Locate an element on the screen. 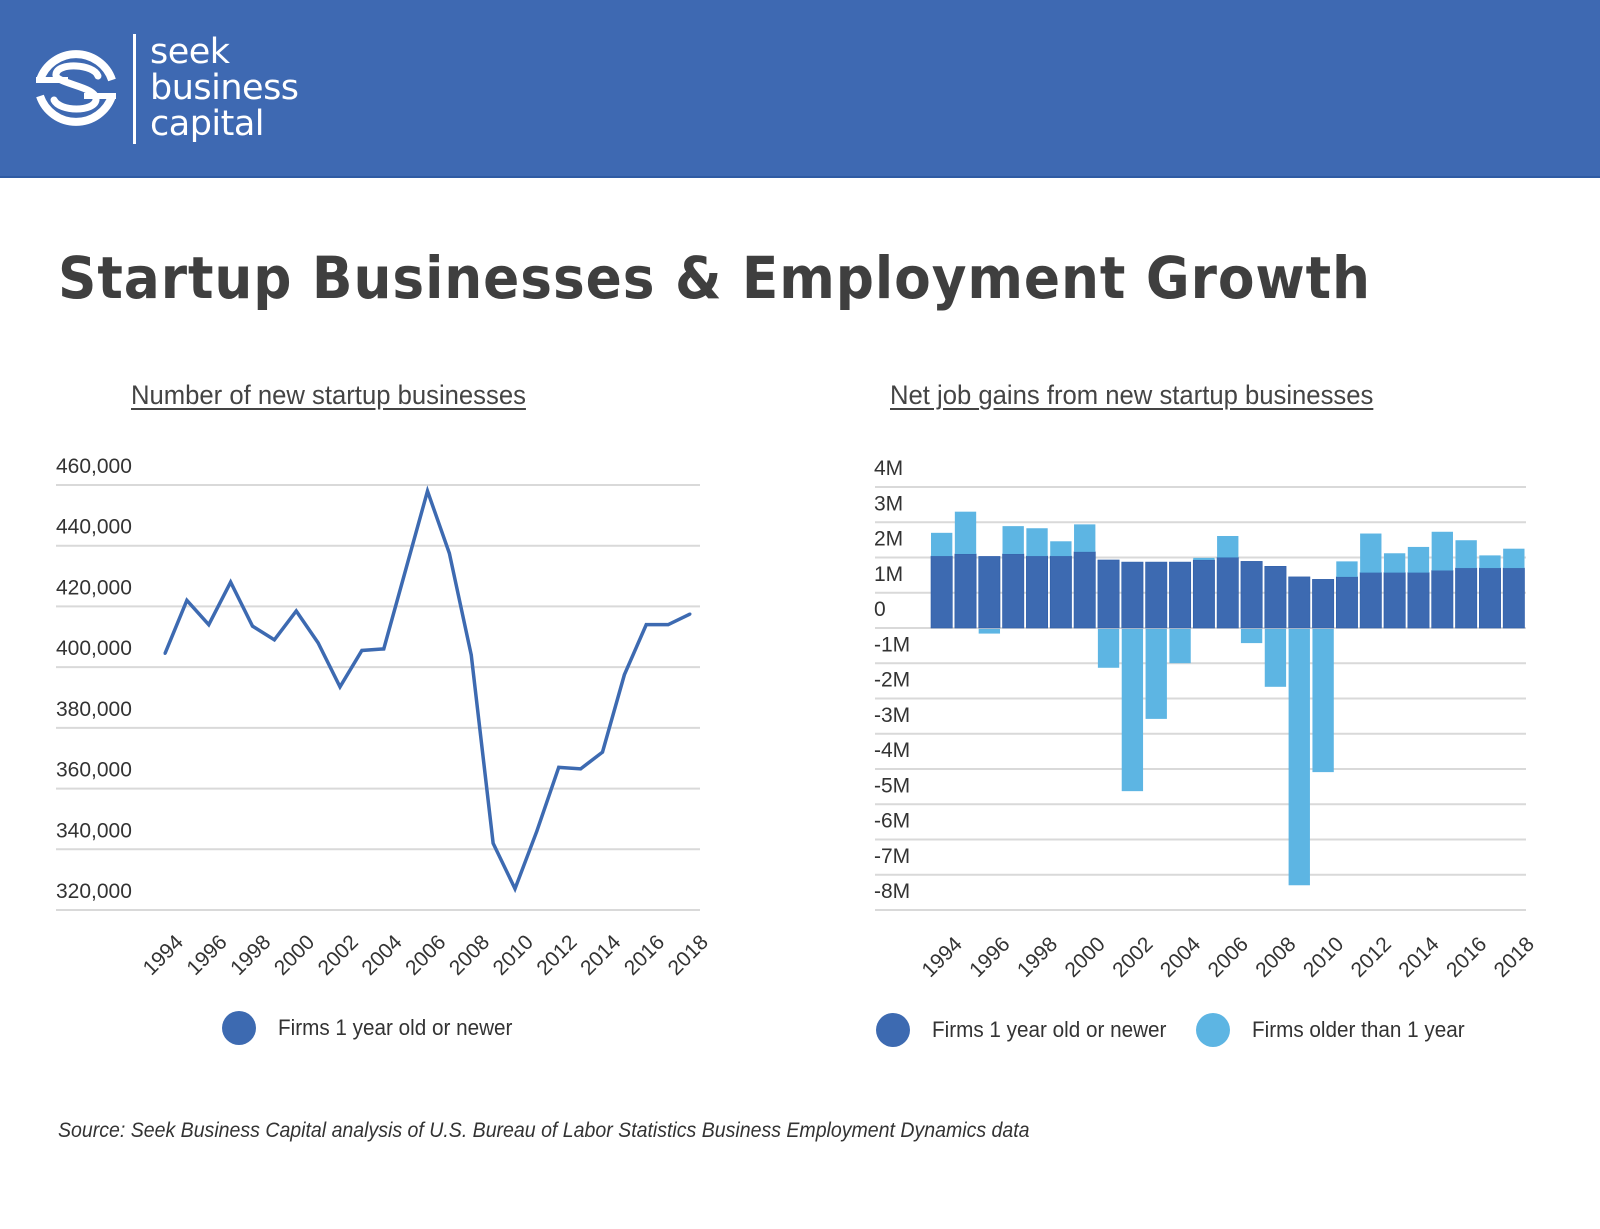 The width and height of the screenshot is (1600, 1229). x-tick-label: 2004 is located at coordinates (1181, 957).